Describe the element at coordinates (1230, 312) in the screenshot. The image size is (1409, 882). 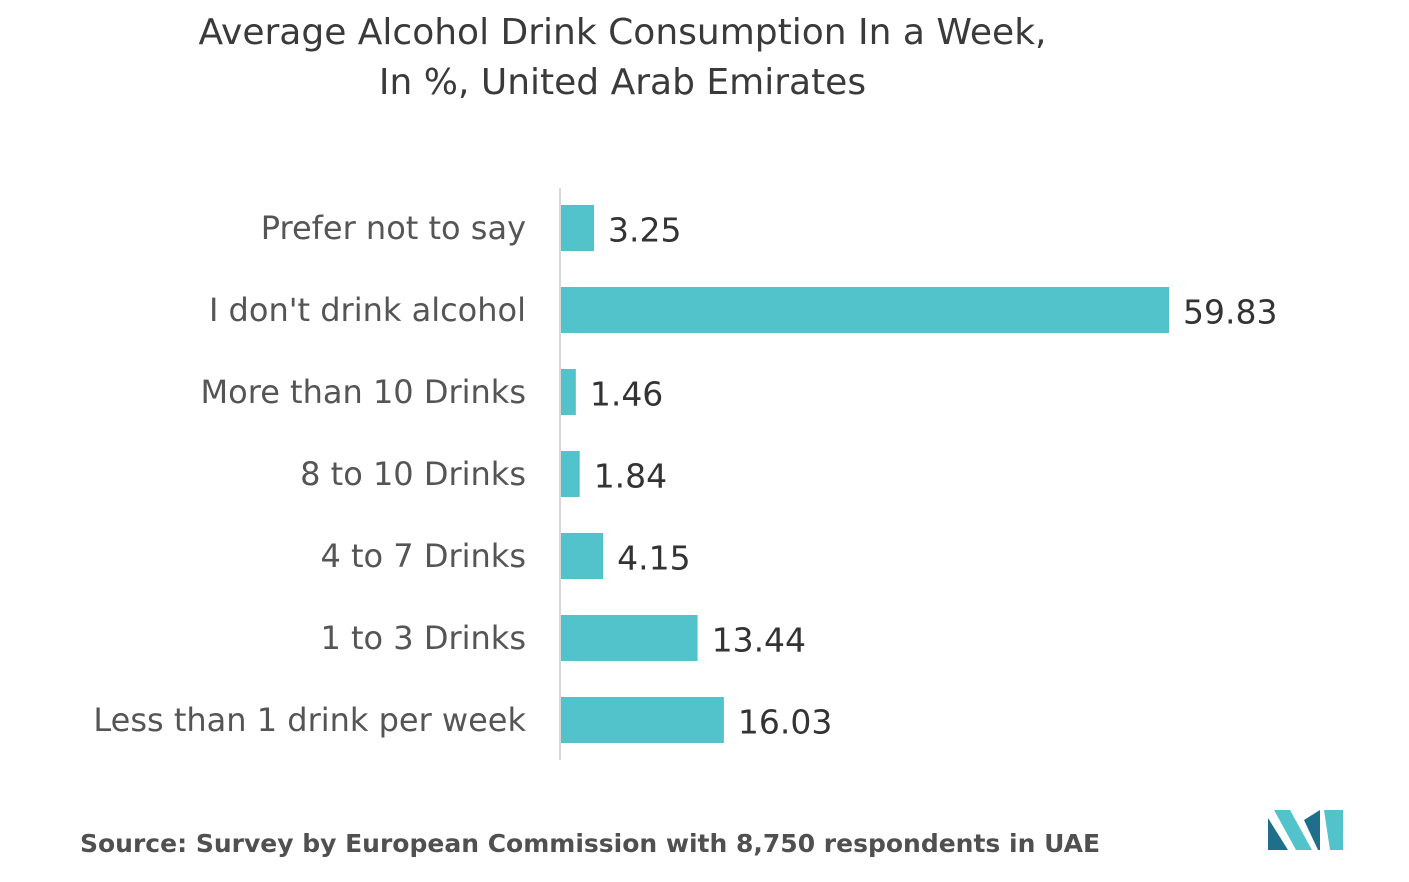
I see `data-label: 59.83` at that location.